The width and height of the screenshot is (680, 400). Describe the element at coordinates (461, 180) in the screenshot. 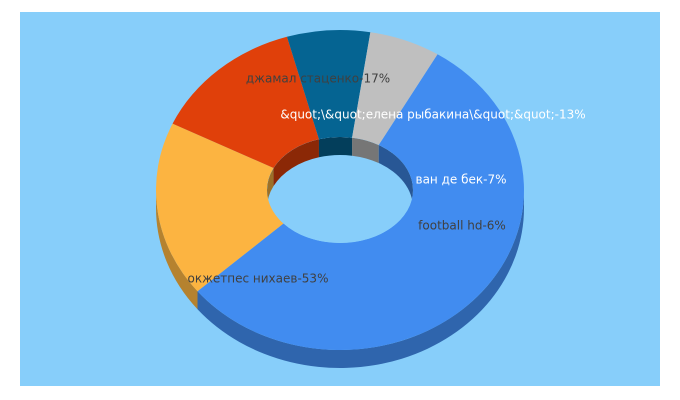

I see `slice-label-3: ван де бек-7%` at that location.